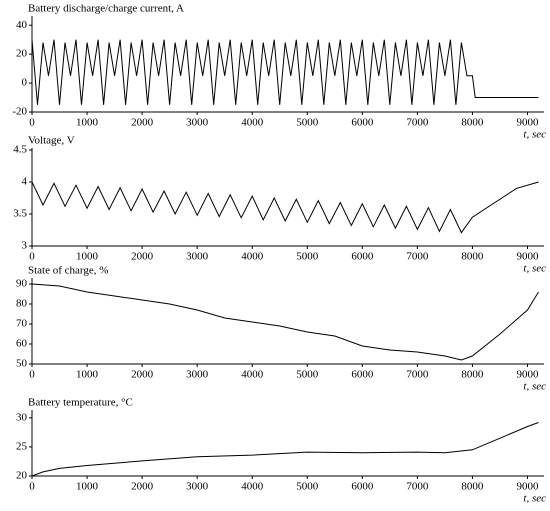 The height and width of the screenshot is (511, 550). What do you see at coordinates (51, 141) in the screenshot?
I see `chart-title: Voltage, V` at bounding box center [51, 141].